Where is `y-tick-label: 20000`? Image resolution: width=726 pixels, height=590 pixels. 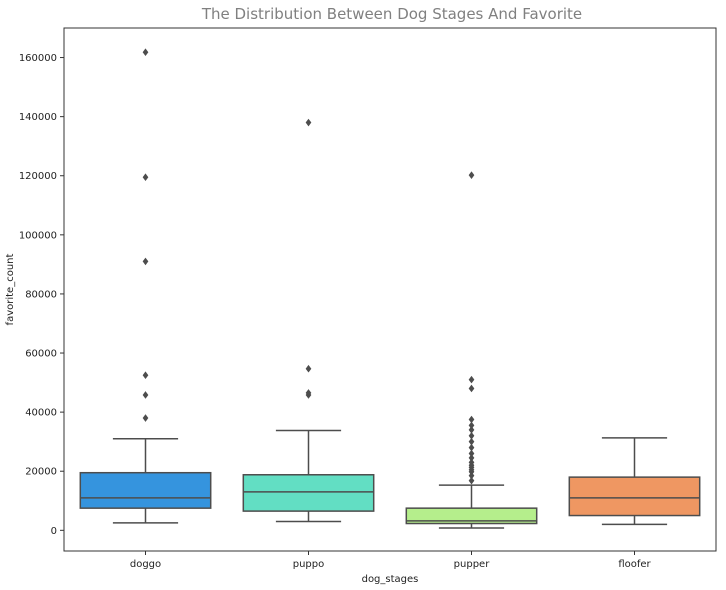
y-tick-label: 20000 is located at coordinates (41, 472).